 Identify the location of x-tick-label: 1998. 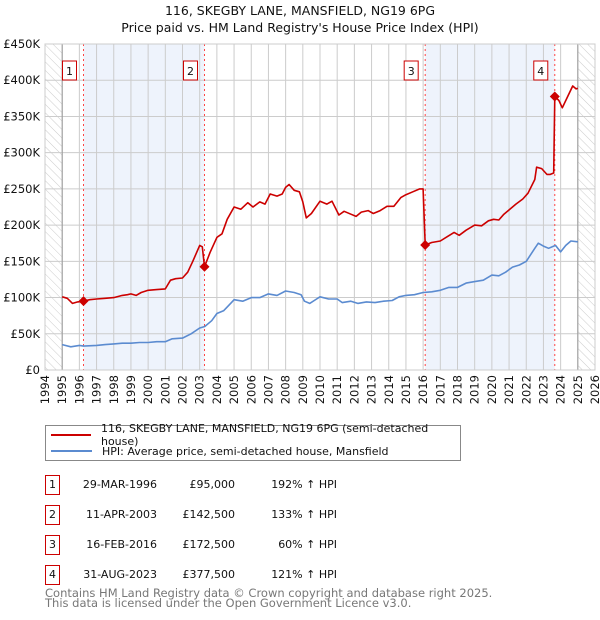
(114, 389).